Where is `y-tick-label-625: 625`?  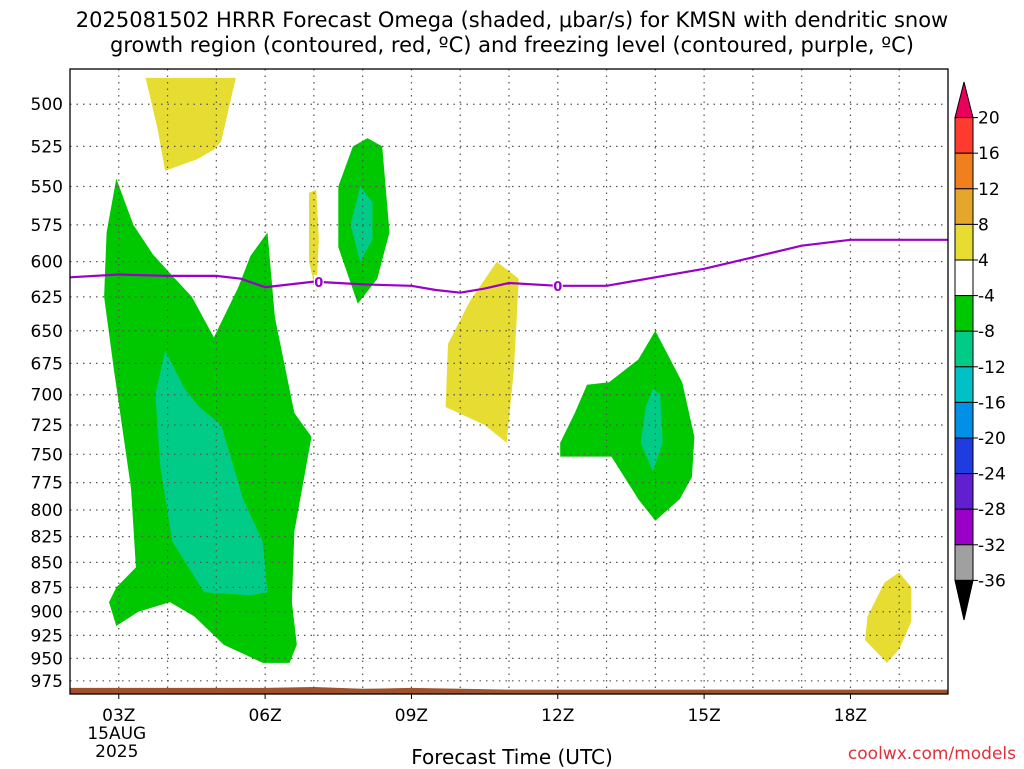 y-tick-label-625: 625 is located at coordinates (47, 298).